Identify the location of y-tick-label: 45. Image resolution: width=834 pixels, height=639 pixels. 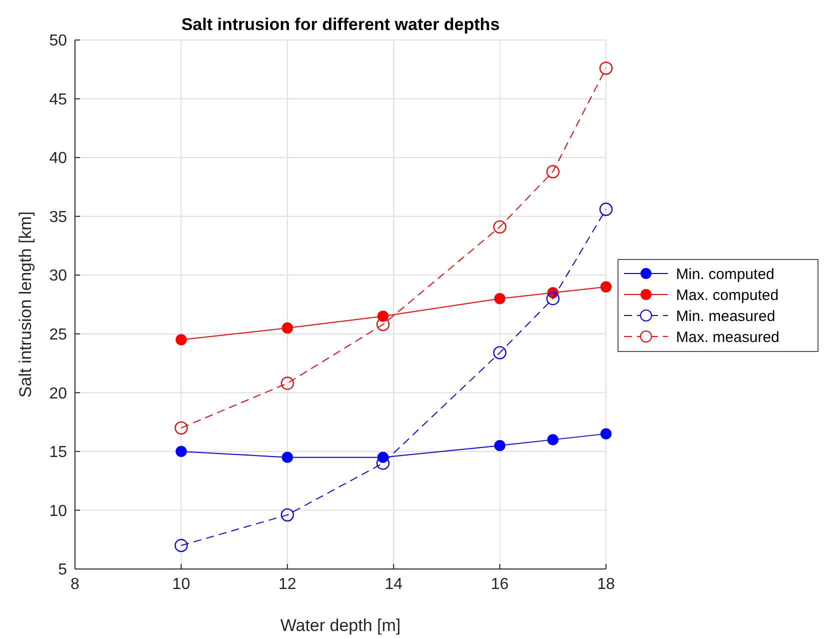
(58, 99).